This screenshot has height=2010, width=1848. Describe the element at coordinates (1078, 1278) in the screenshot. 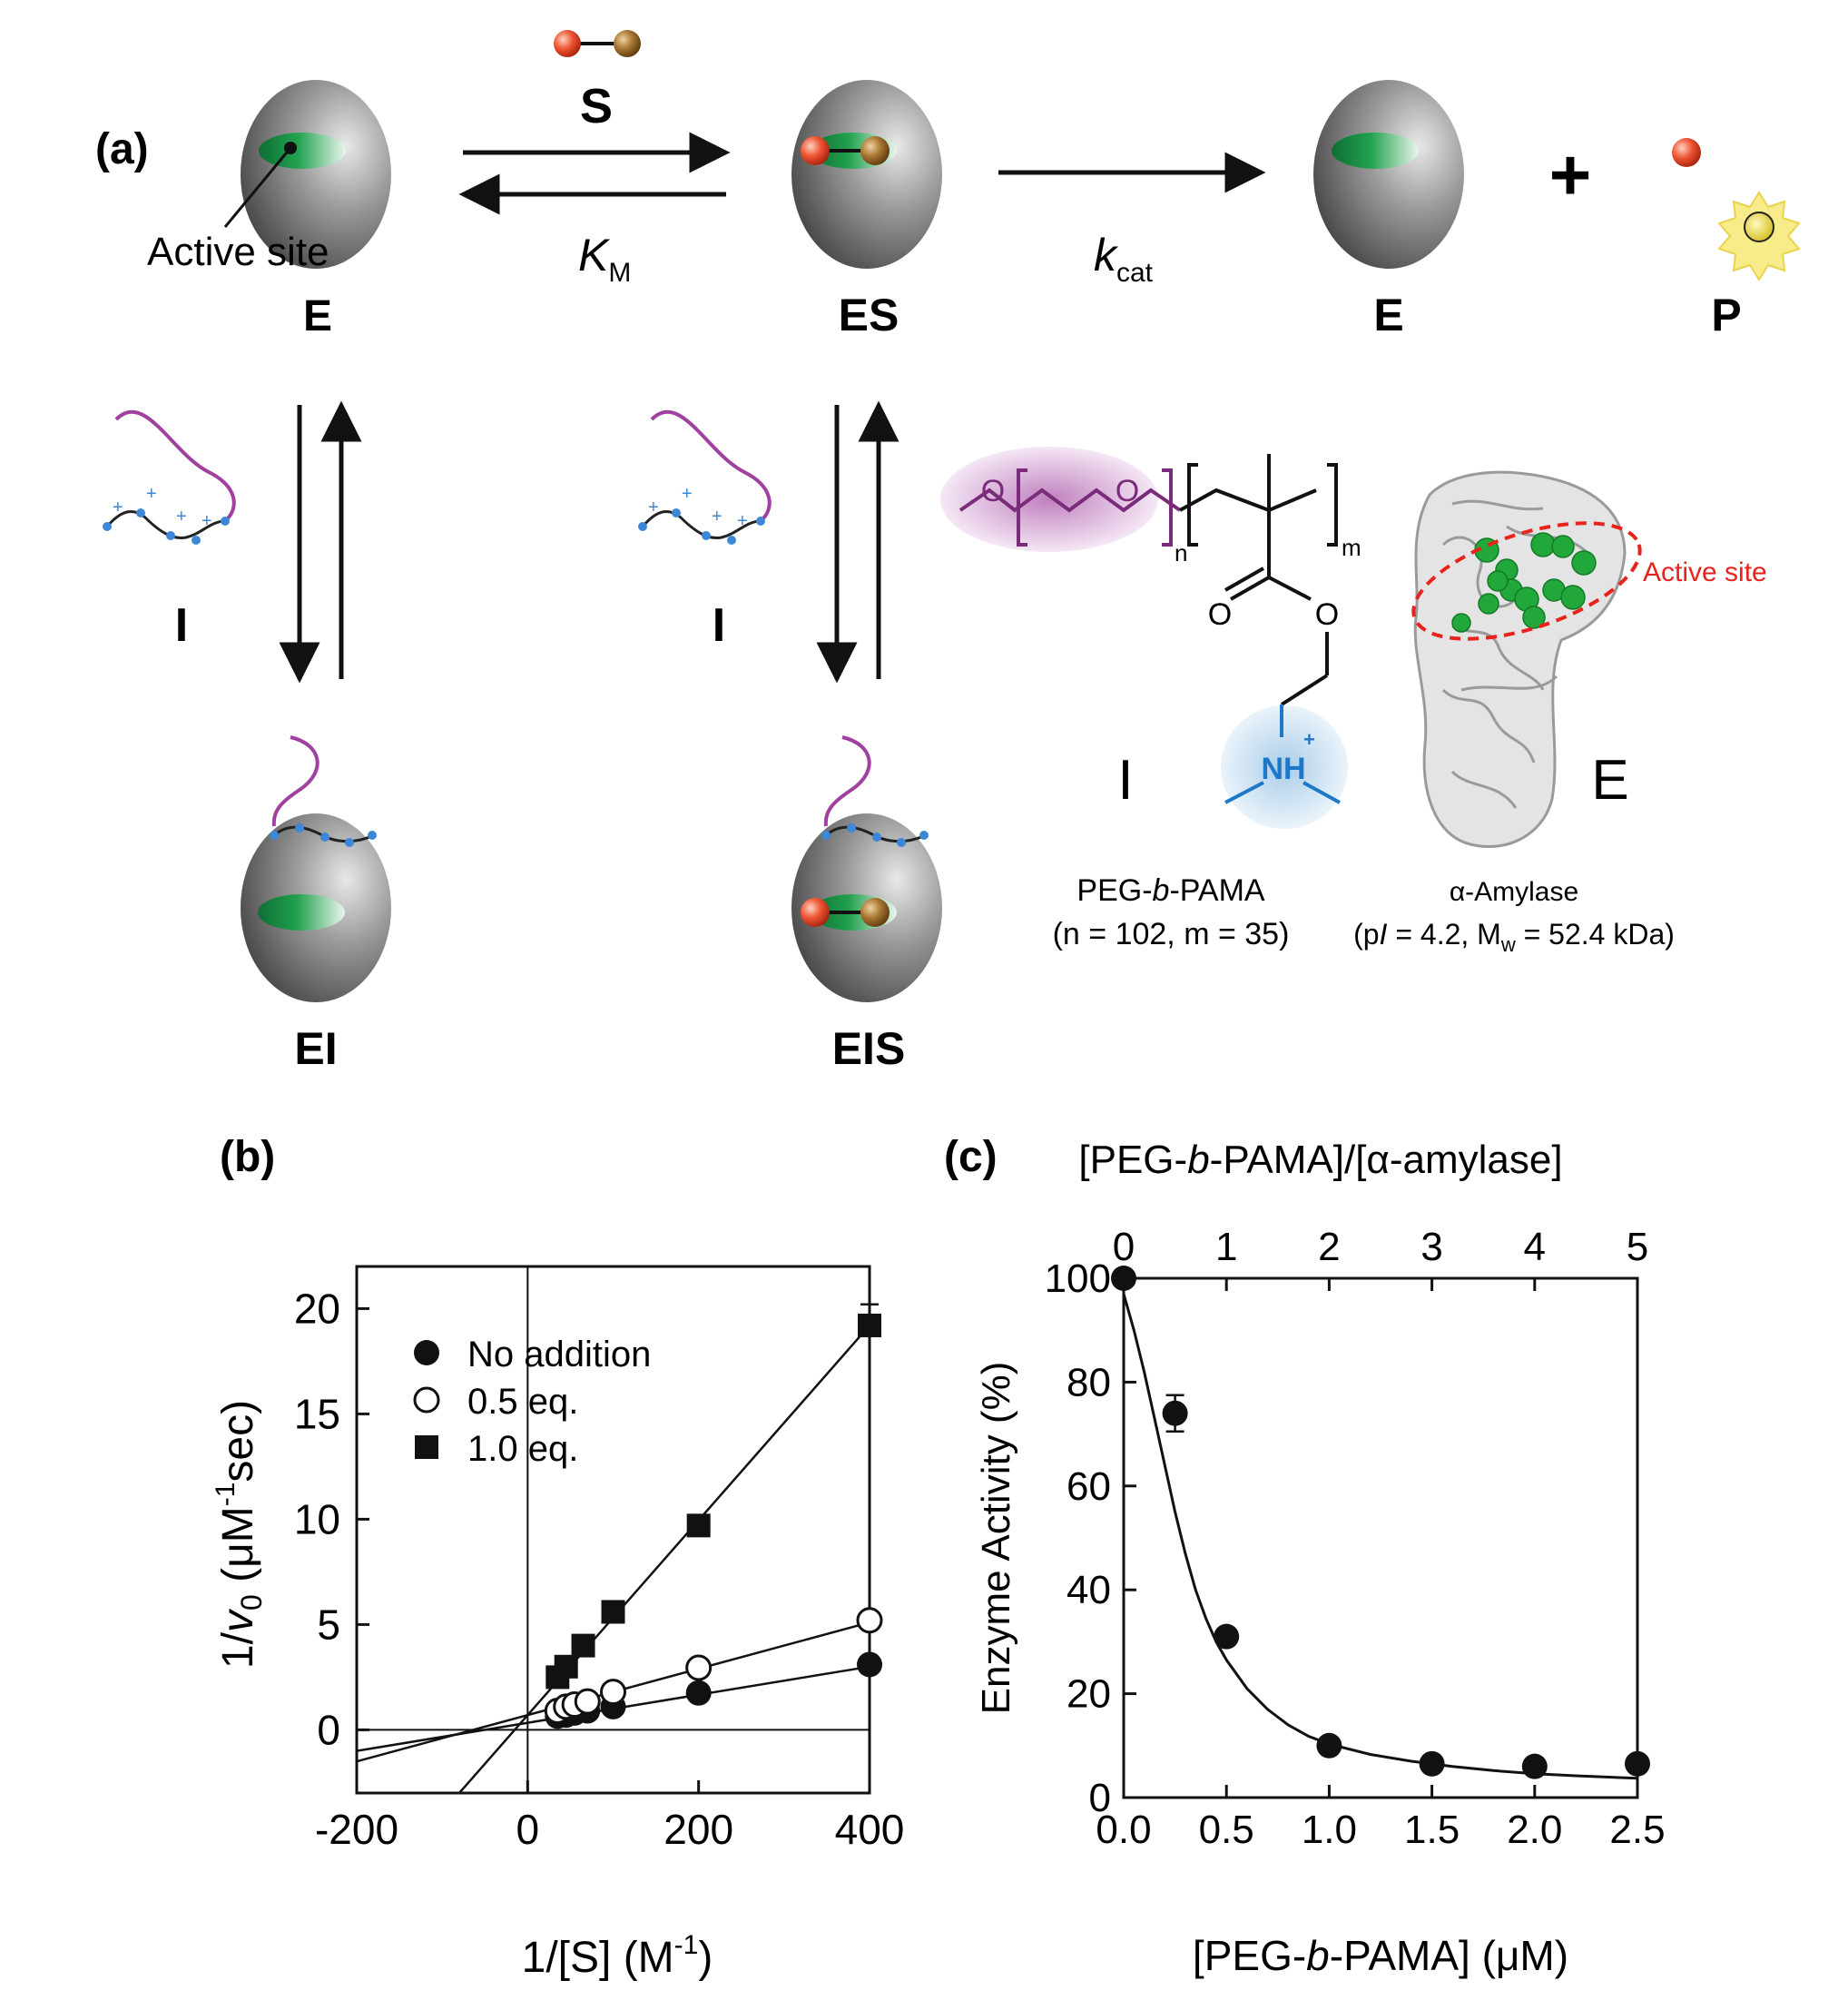

I see `y-tick-label: 100` at that location.